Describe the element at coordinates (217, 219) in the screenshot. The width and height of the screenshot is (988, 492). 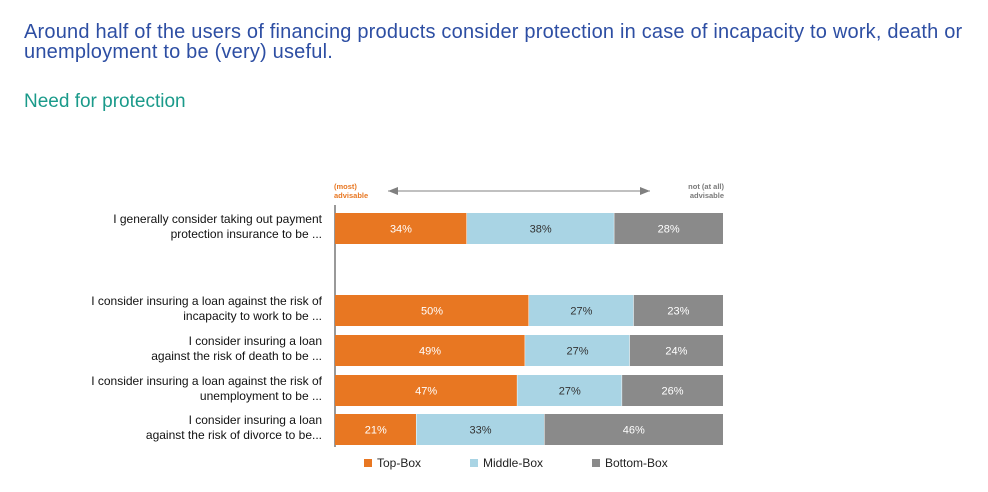
I see `category-label: I generally consider taking out payment` at that location.